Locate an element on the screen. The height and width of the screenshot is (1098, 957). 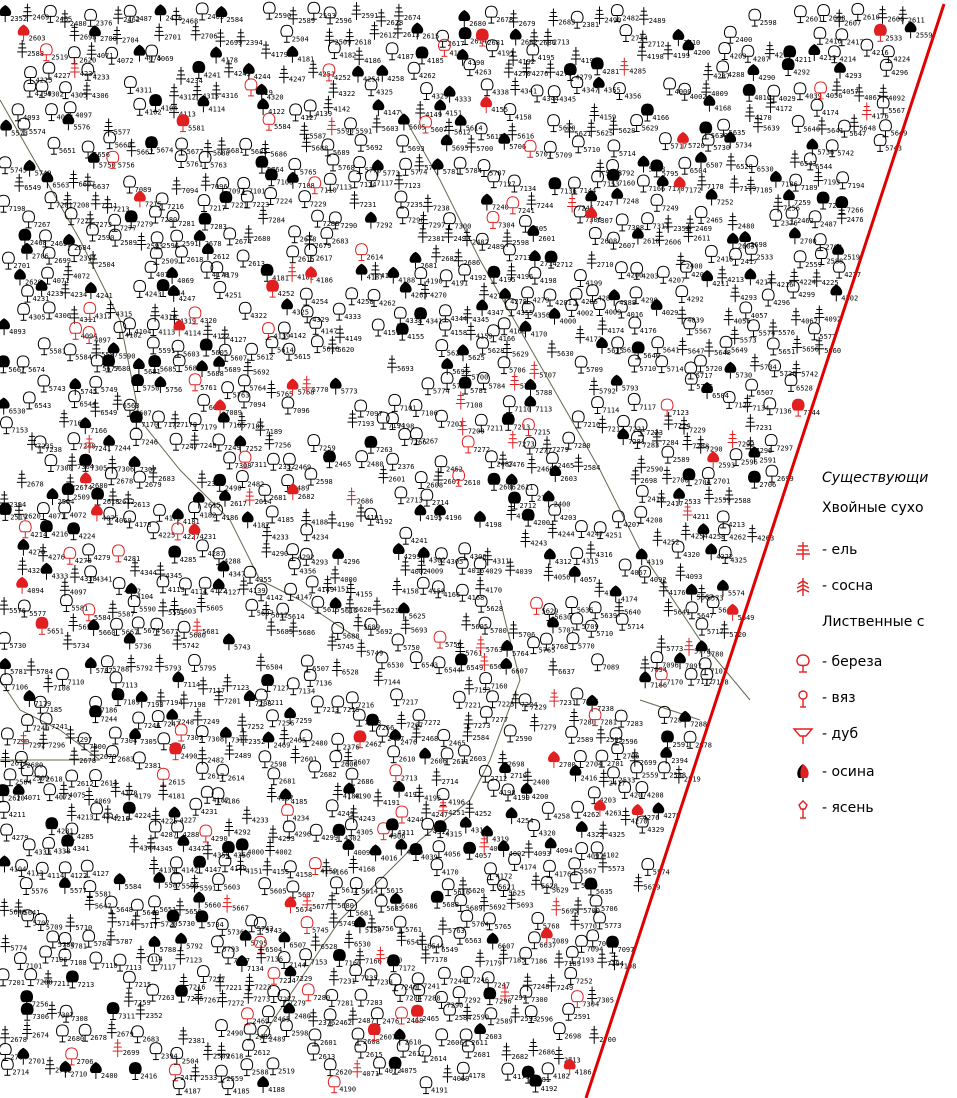
forest-path-line is located at coordinates (390, 820).